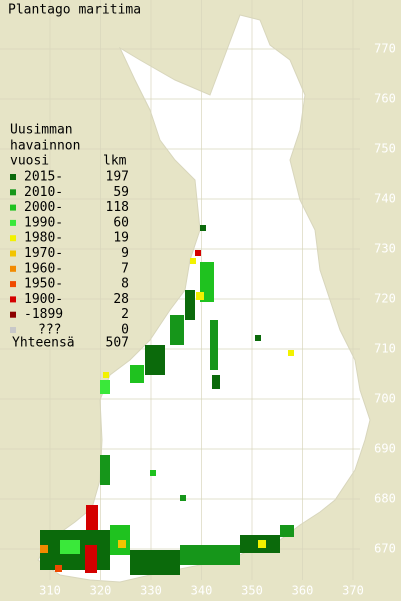 The width and height of the screenshot is (401, 601). What do you see at coordinates (43, 207) in the screenshot?
I see `legend-label: 2000-` at bounding box center [43, 207].